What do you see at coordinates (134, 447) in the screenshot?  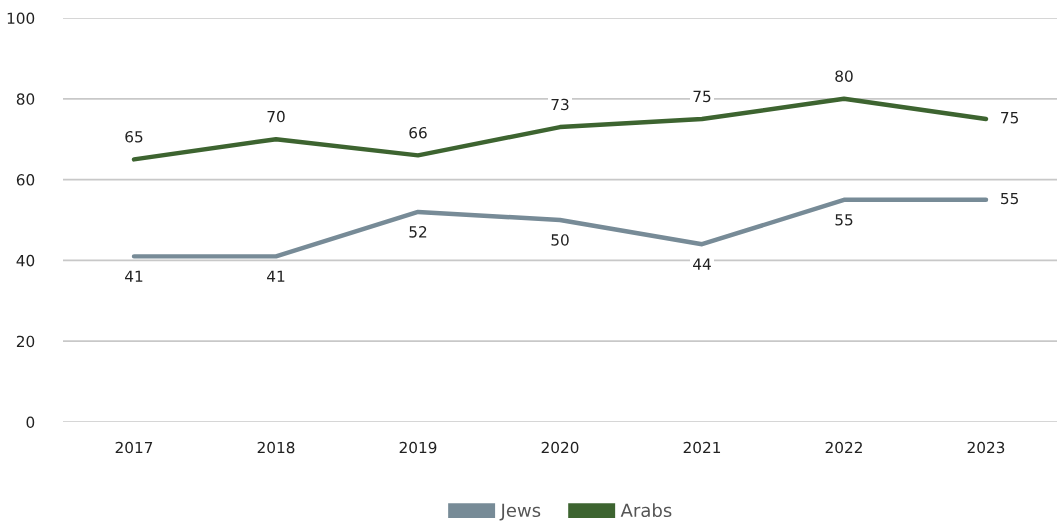 I see `x-tick-label: 2017` at bounding box center [134, 447].